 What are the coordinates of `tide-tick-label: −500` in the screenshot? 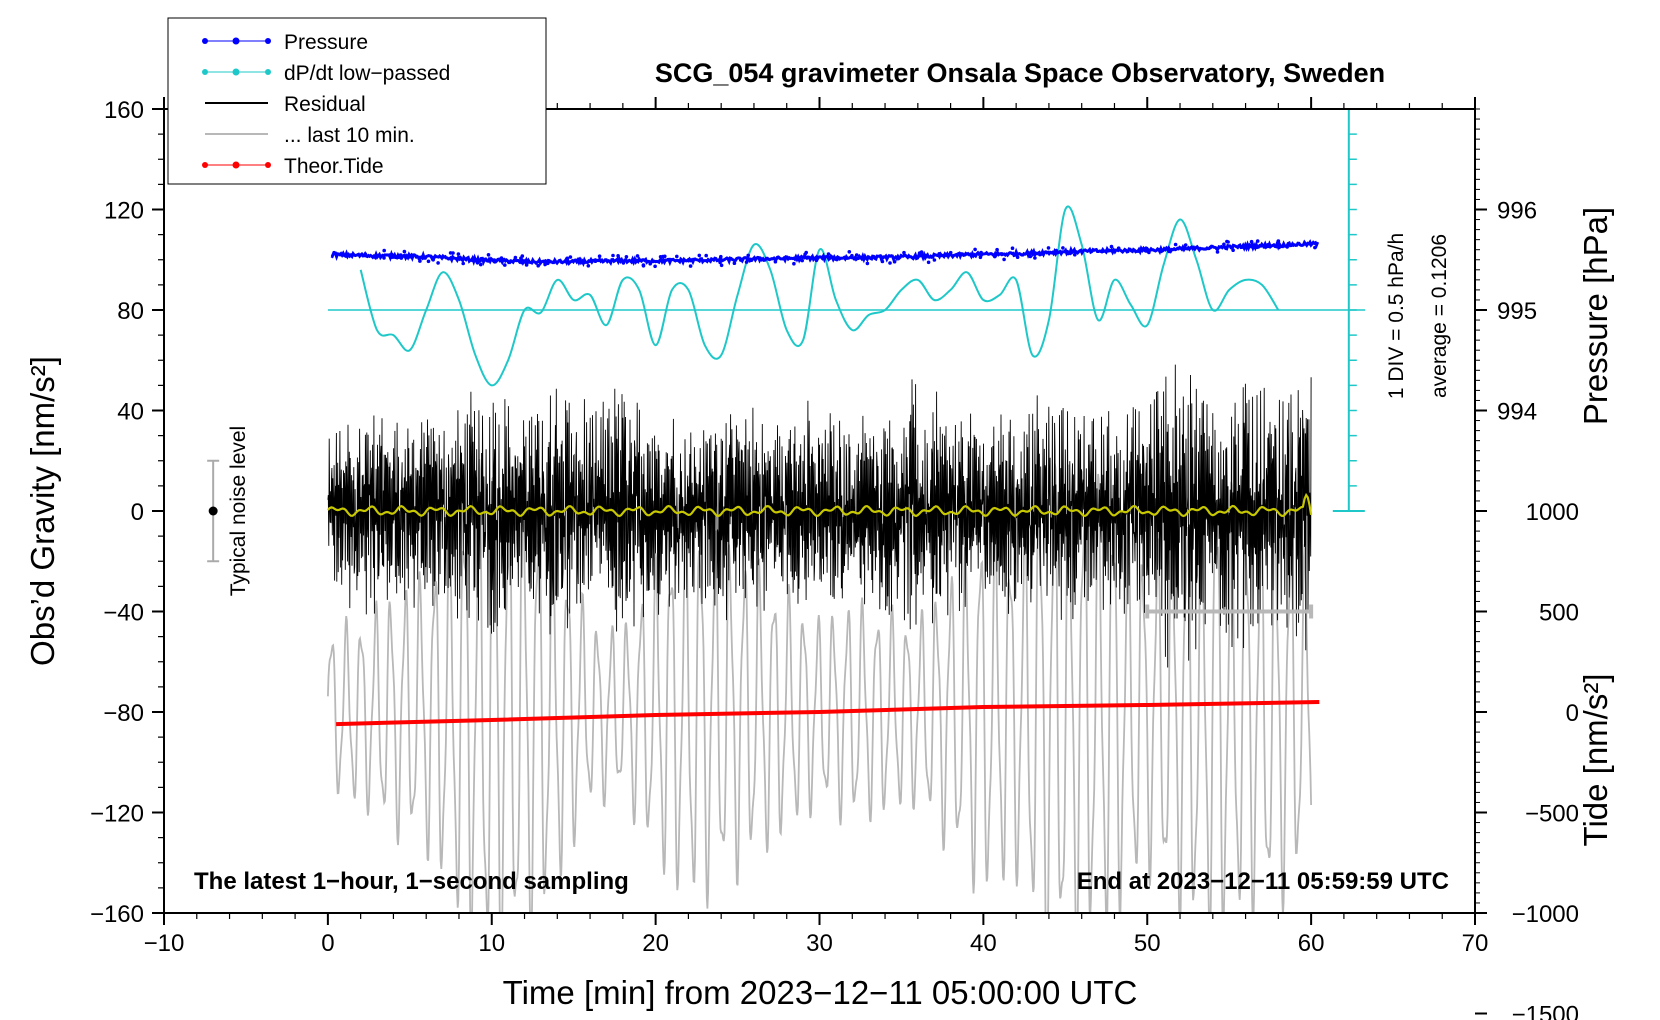 It's located at (1552, 814).